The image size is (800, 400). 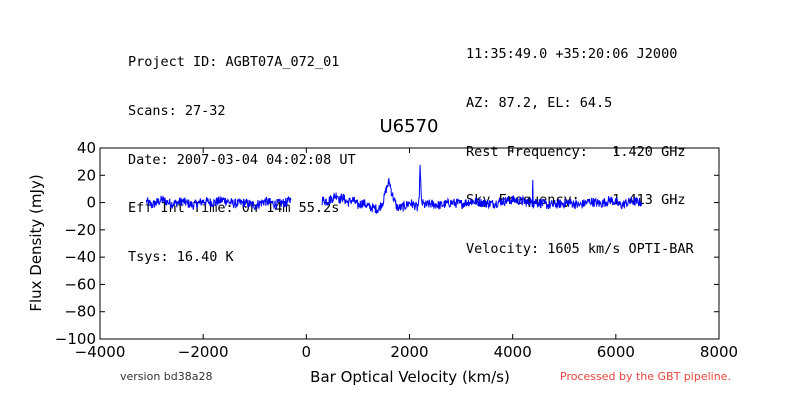 I want to click on y-tick-label-4: −40, so click(x=80, y=257).